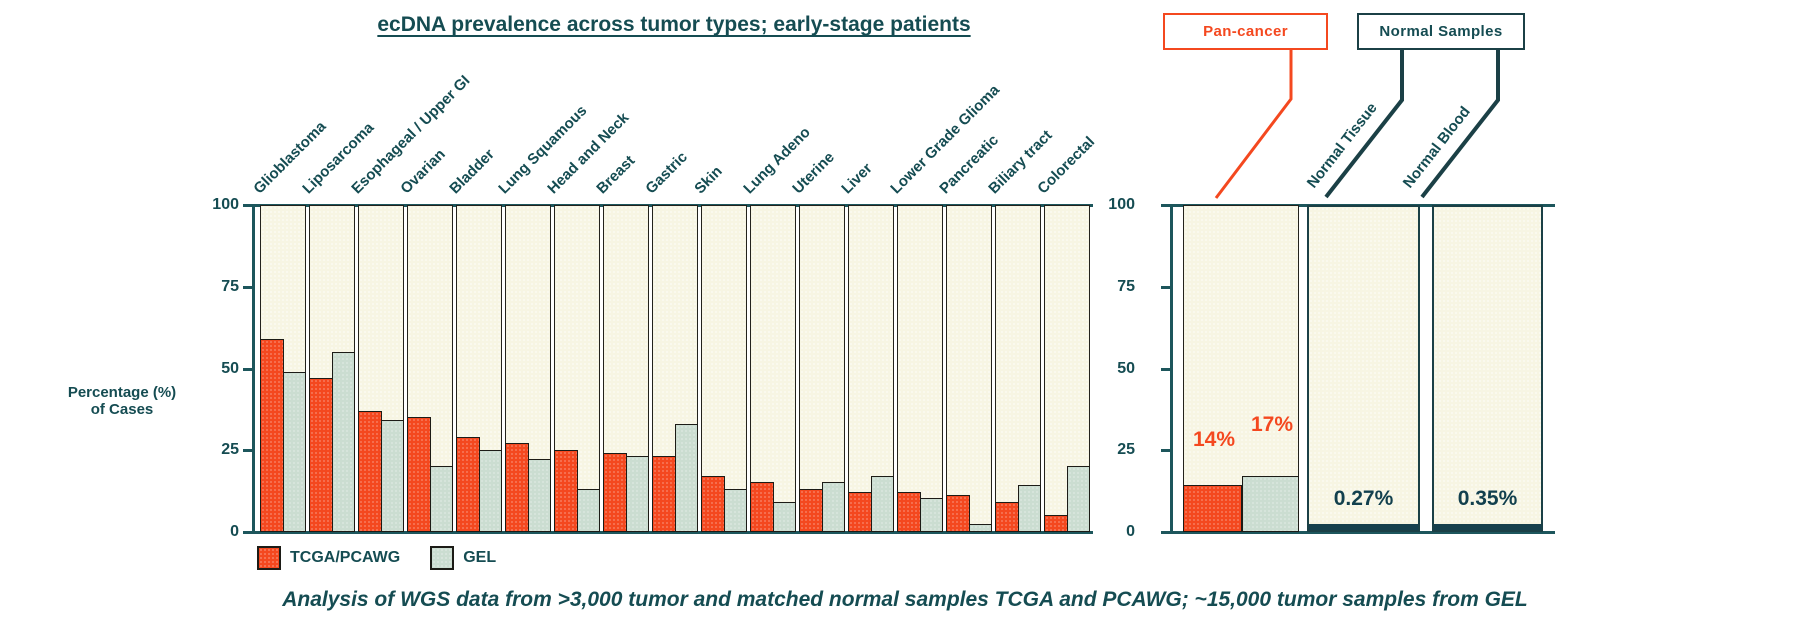  I want to click on bar-gel-skin, so click(735, 510).